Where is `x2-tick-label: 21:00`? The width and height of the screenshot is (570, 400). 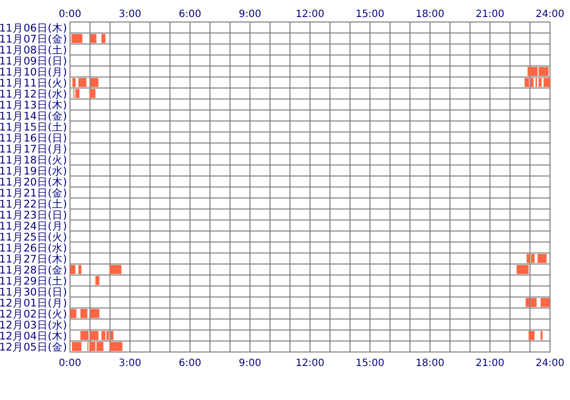 x2-tick-label: 21:00 is located at coordinates (490, 363).